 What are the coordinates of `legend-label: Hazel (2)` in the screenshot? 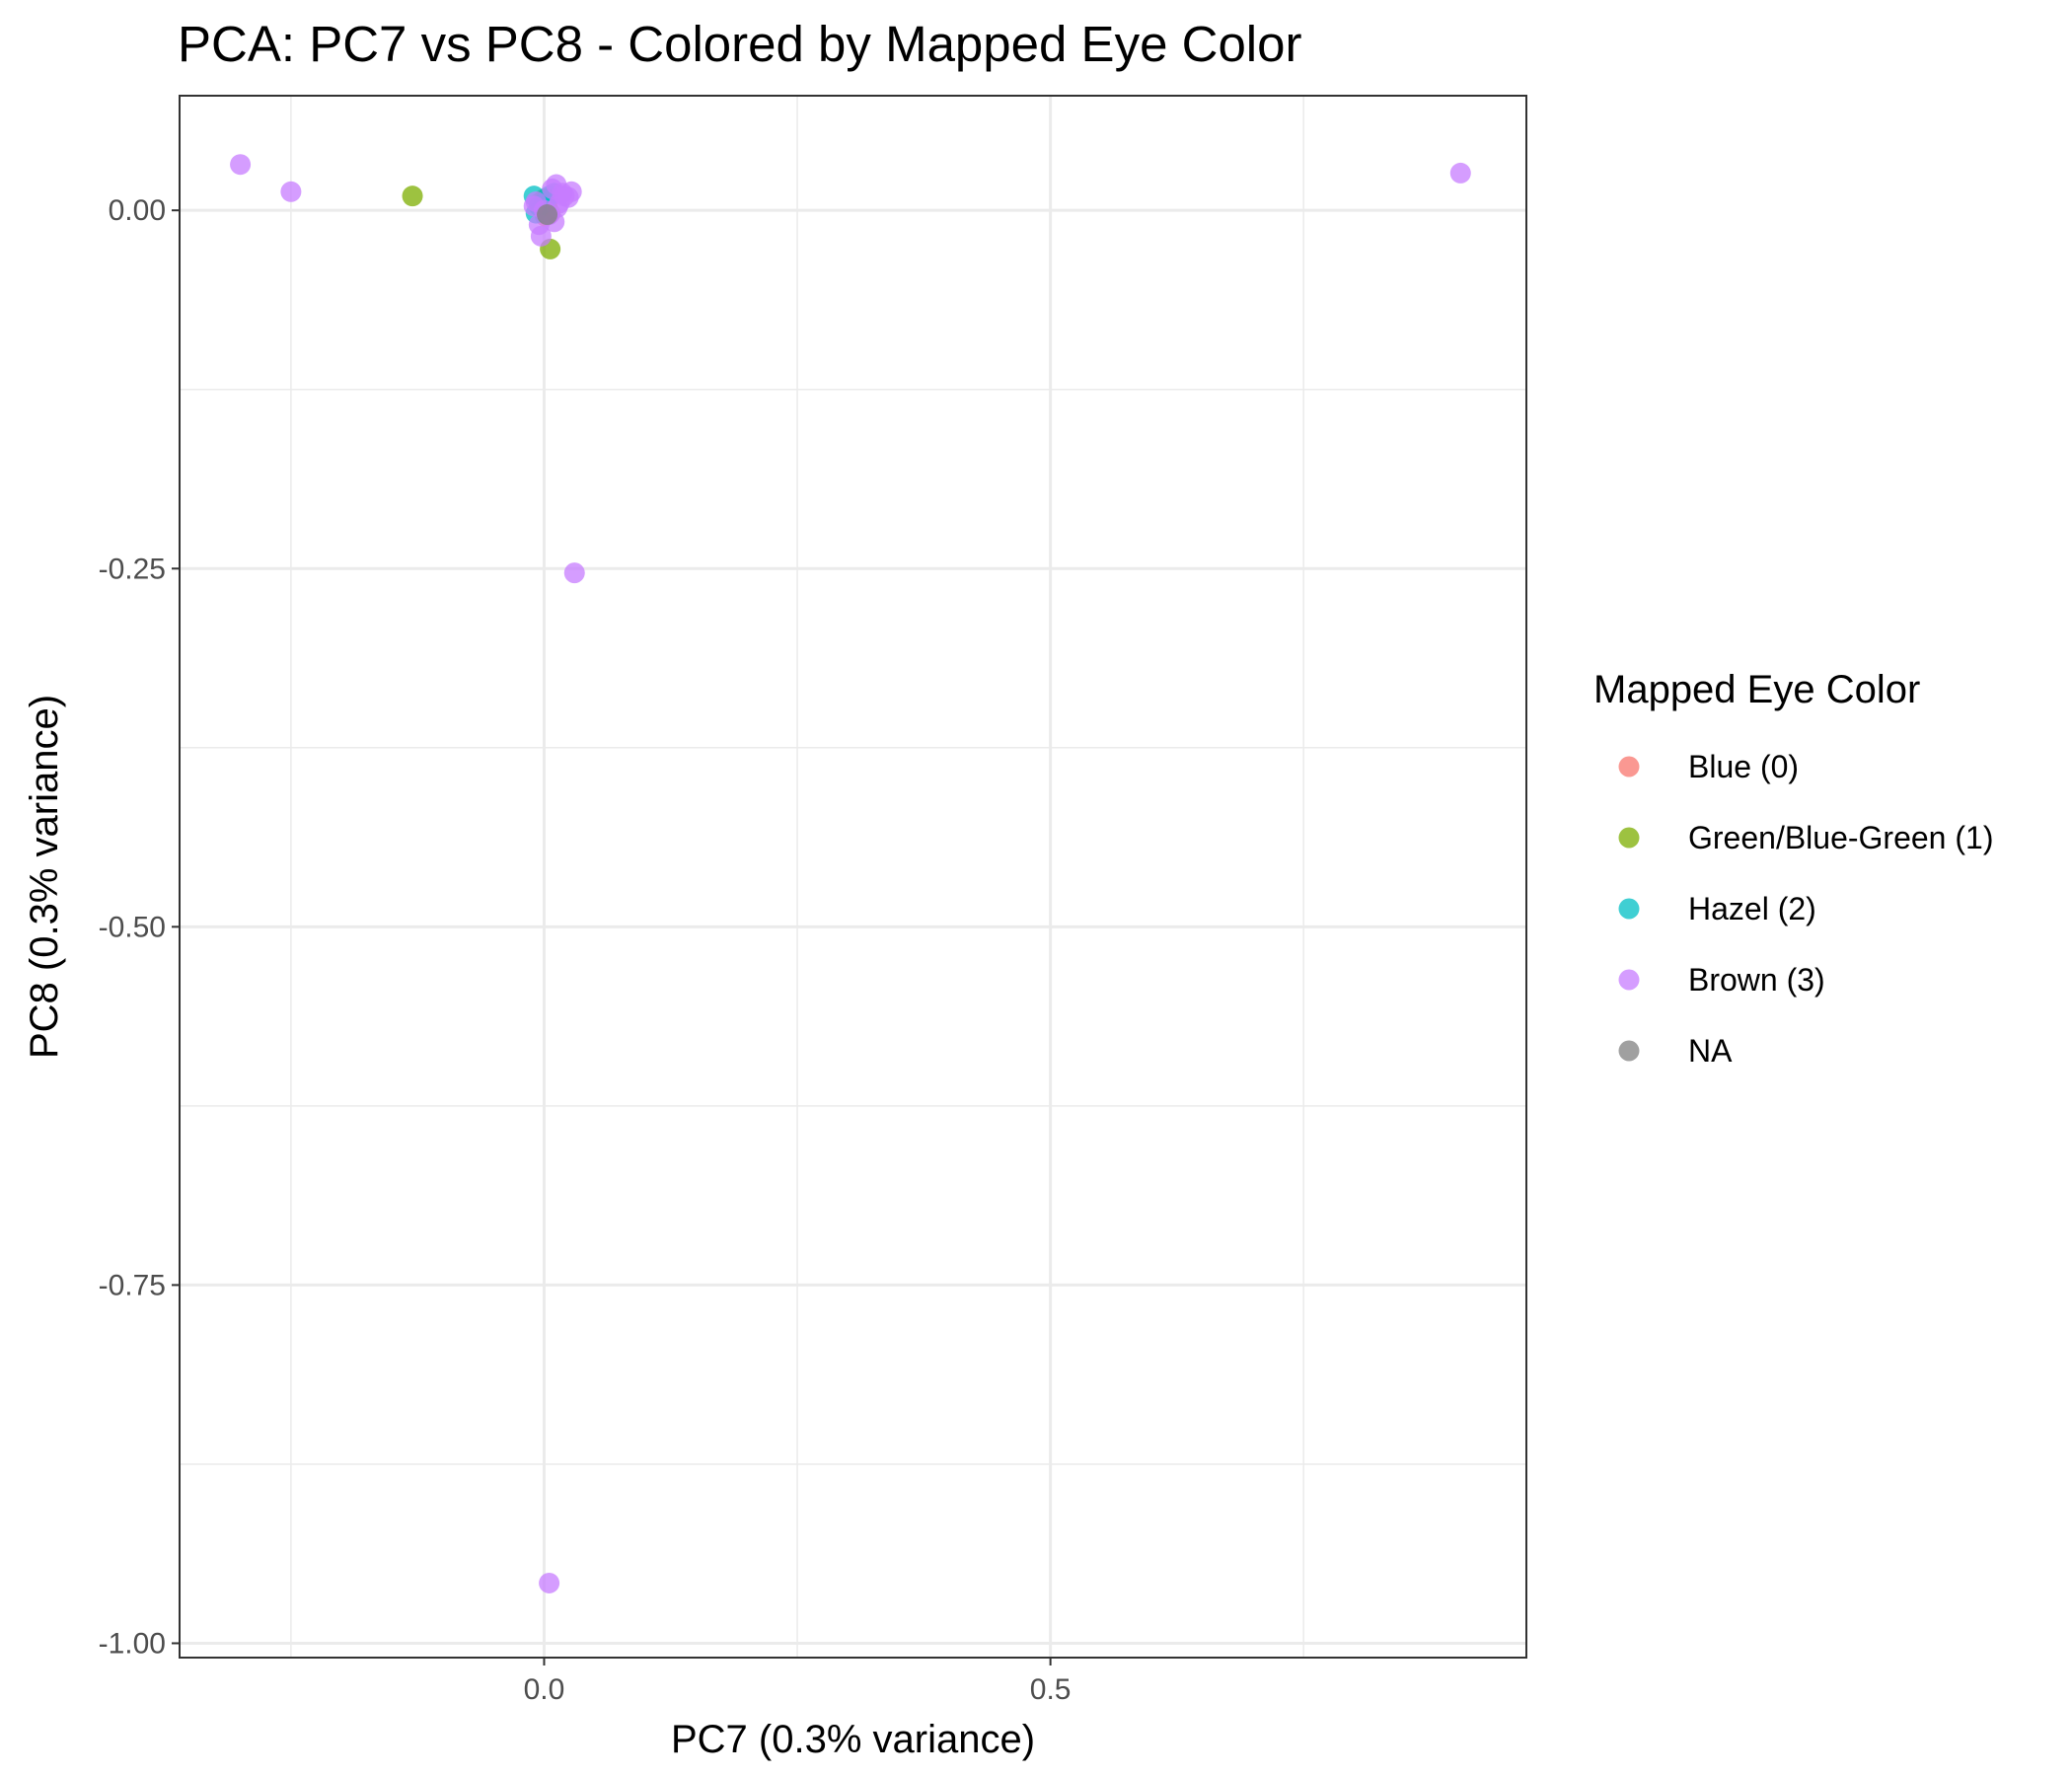 It's located at (1752, 909).